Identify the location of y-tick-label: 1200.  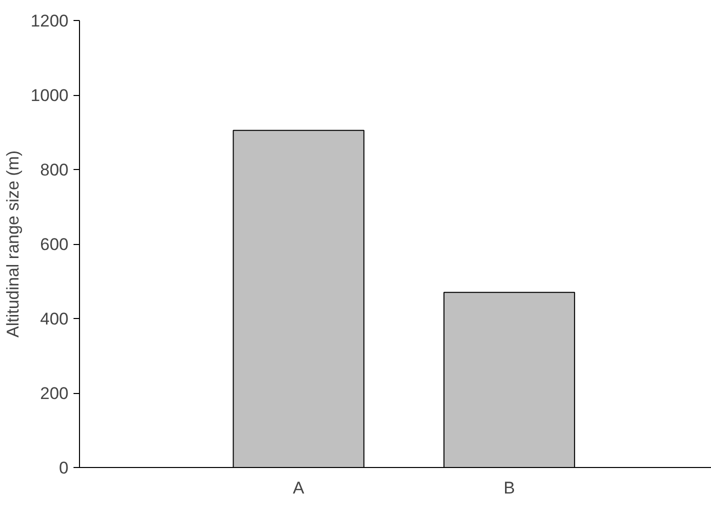
(49, 21).